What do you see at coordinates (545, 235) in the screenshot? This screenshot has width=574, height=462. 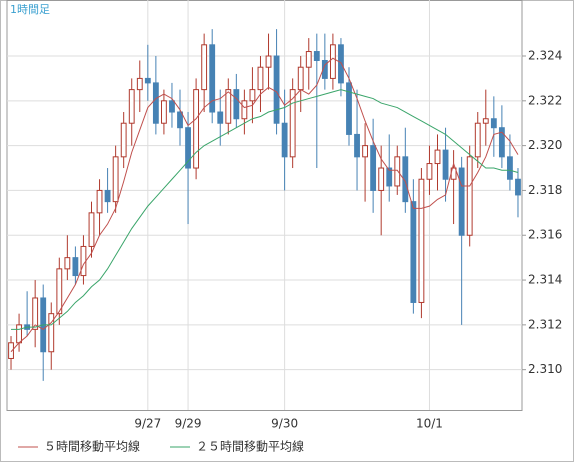 I see `y-tick-label: 2.316` at bounding box center [545, 235].